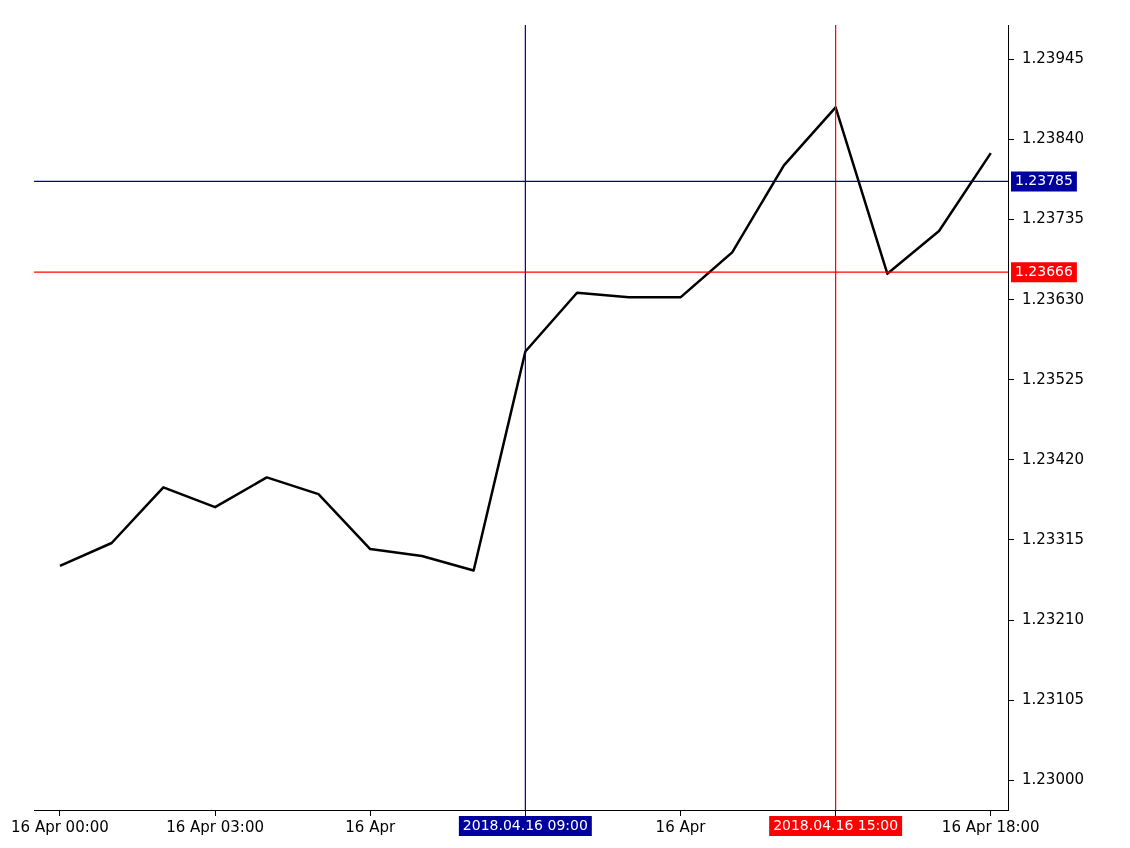 The image size is (1130, 848). What do you see at coordinates (836, 824) in the screenshot?
I see `ref-line-label: 2018.04.16 15:00` at bounding box center [836, 824].